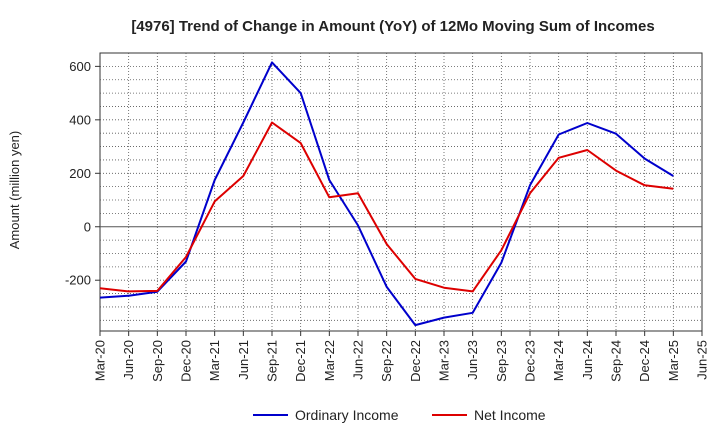  I want to click on x-tick-label: Jun-21, so click(243, 360).